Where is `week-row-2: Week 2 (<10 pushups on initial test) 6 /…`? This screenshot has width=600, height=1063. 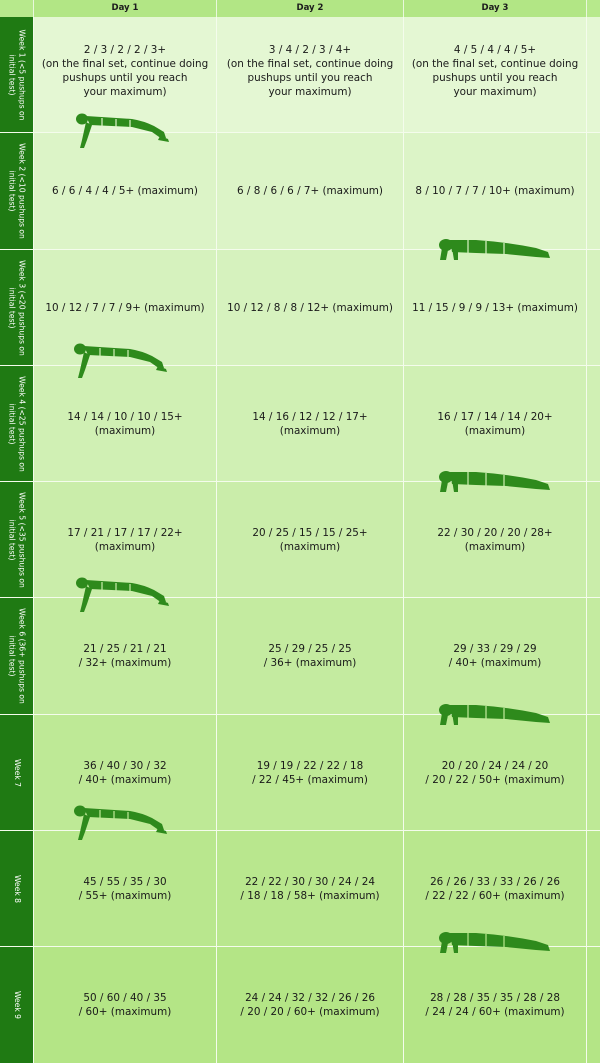 week-row-2: Week 2 (<10 pushups on initial test) 6 /… is located at coordinates (300, 191).